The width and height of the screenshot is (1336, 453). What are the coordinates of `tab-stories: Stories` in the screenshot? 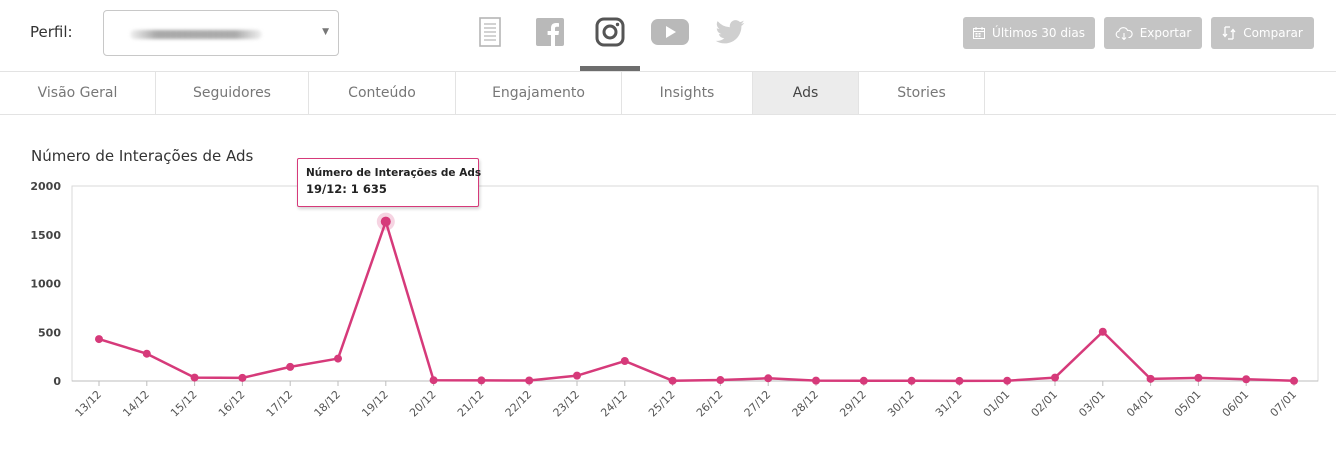 It's located at (922, 93).